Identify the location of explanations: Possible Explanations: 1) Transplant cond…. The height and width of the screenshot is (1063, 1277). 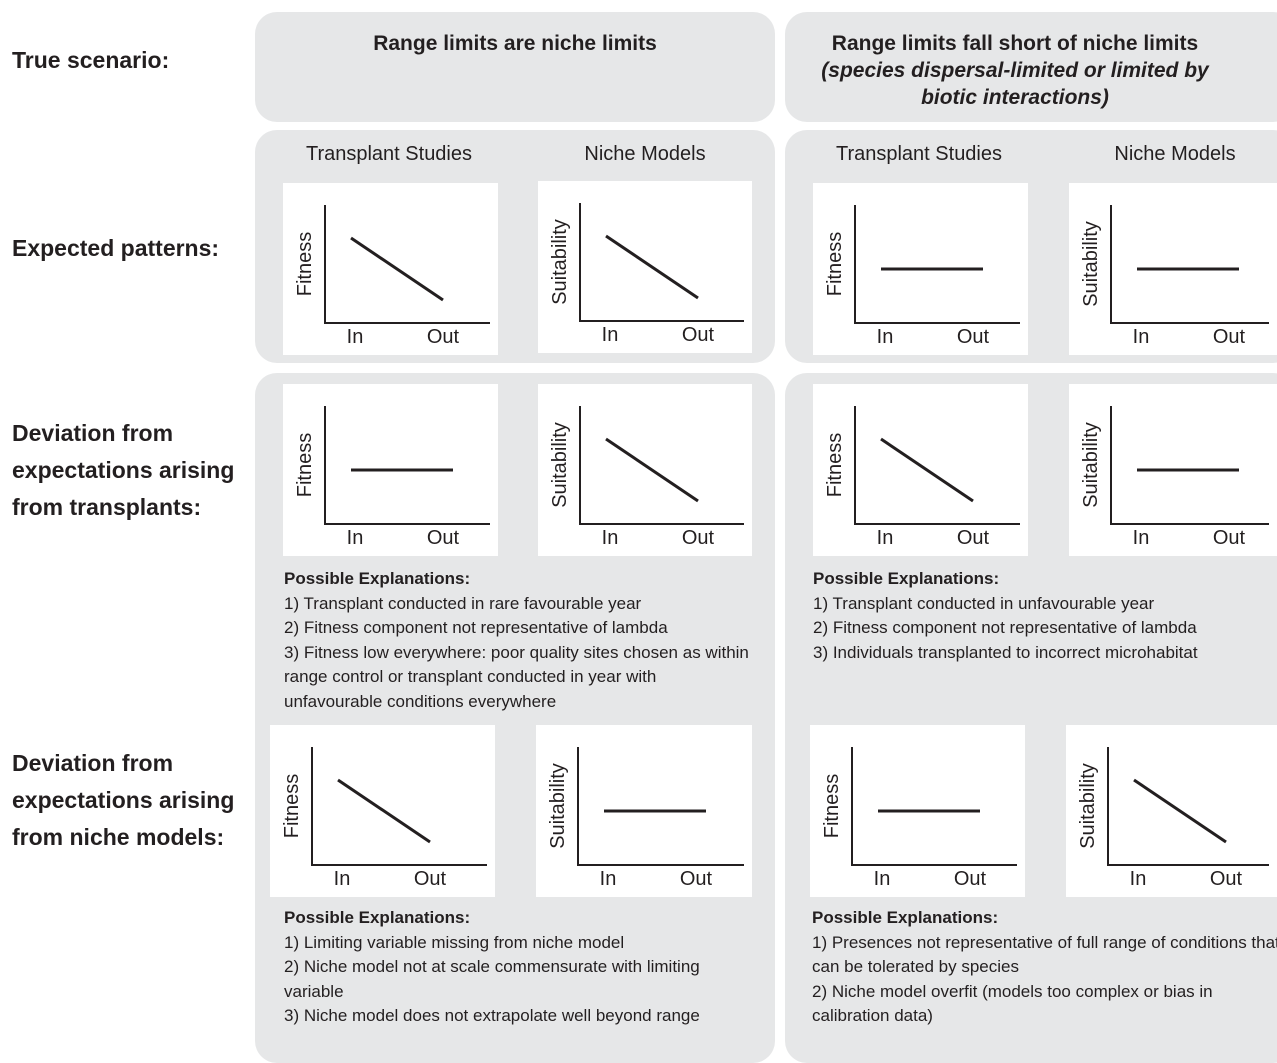
(521, 640).